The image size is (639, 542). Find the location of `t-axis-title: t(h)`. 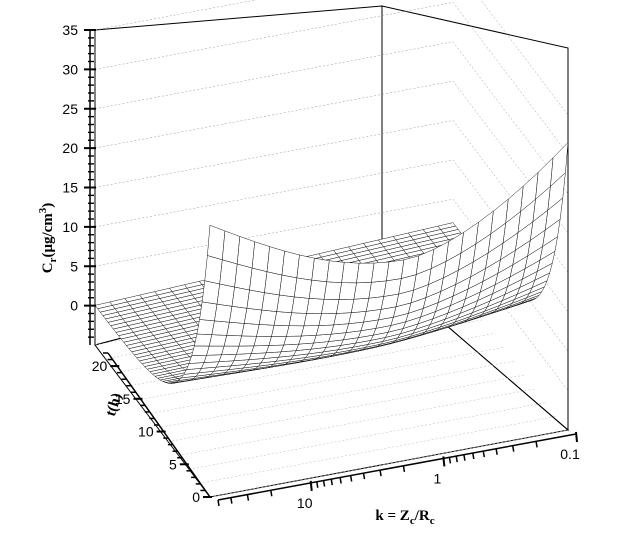

t-axis-title: t(h) is located at coordinates (114, 404).